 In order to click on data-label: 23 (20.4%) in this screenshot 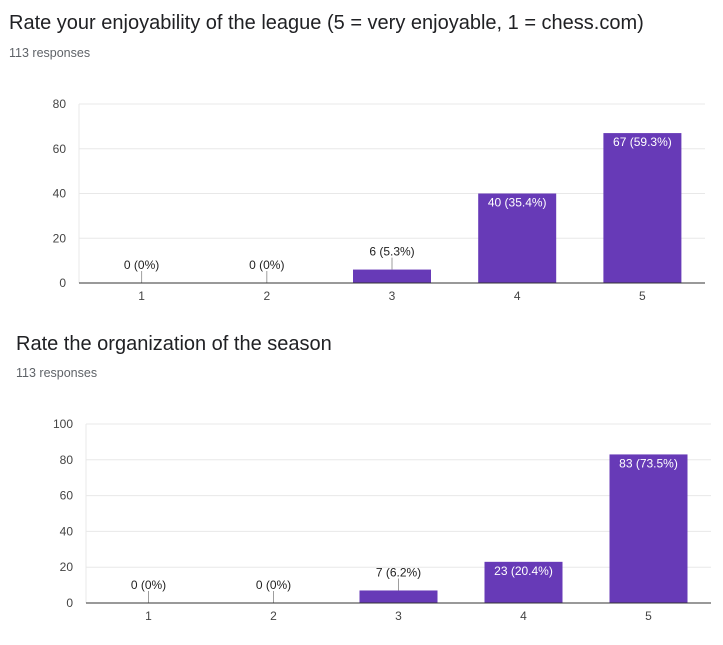, I will do `click(523, 571)`.